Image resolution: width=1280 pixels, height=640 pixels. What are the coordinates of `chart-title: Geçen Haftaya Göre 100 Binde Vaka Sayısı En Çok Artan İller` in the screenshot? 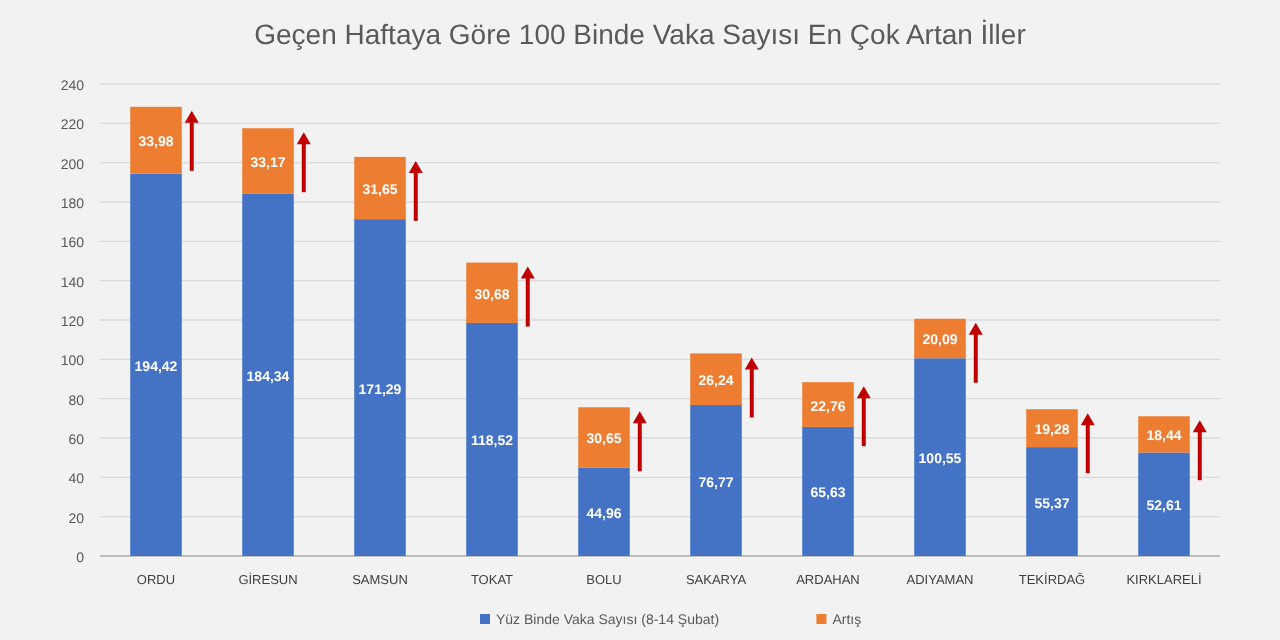 It's located at (640, 34).